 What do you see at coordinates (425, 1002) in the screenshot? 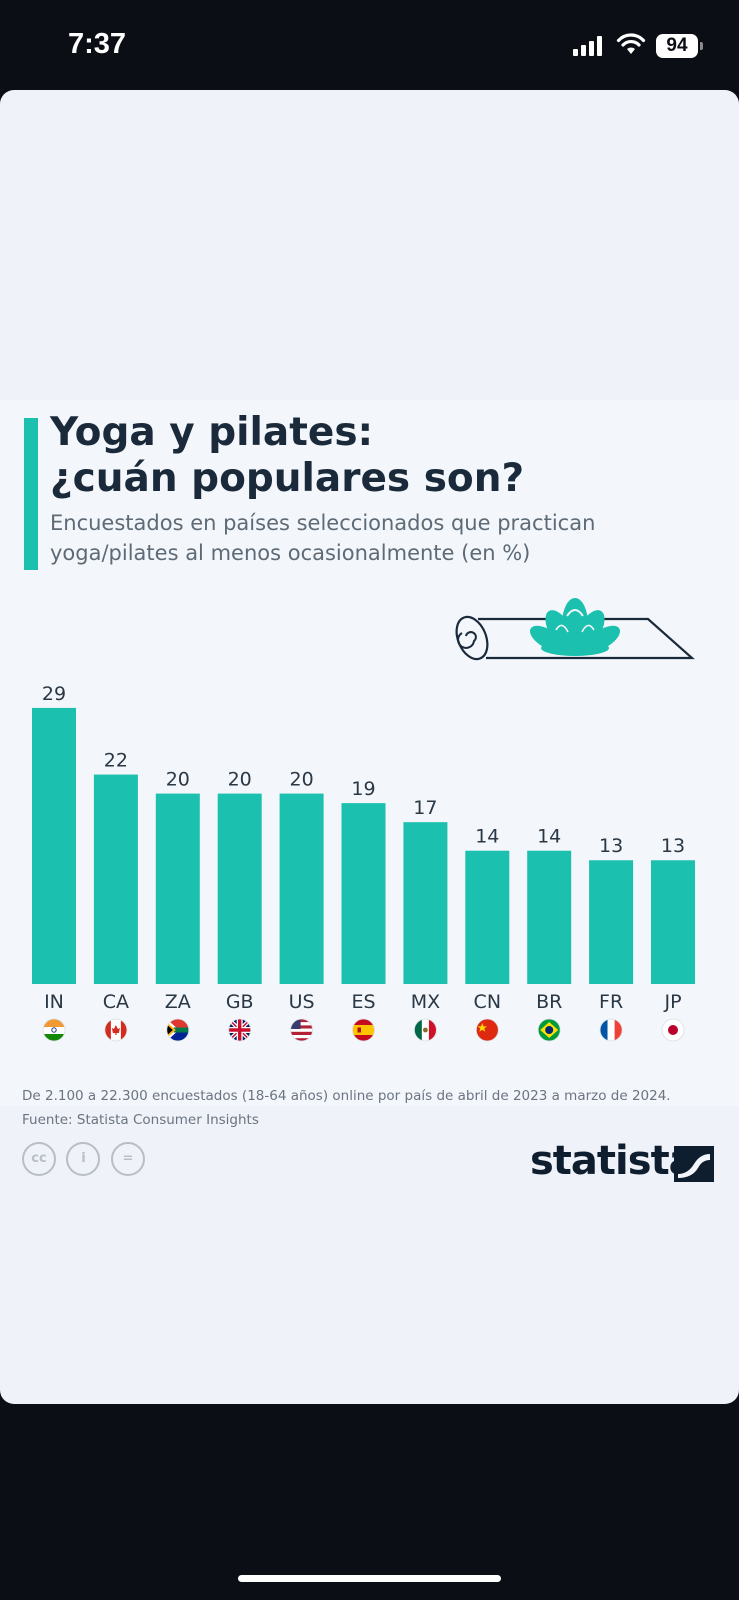
I see `category-label-mx: MX` at bounding box center [425, 1002].